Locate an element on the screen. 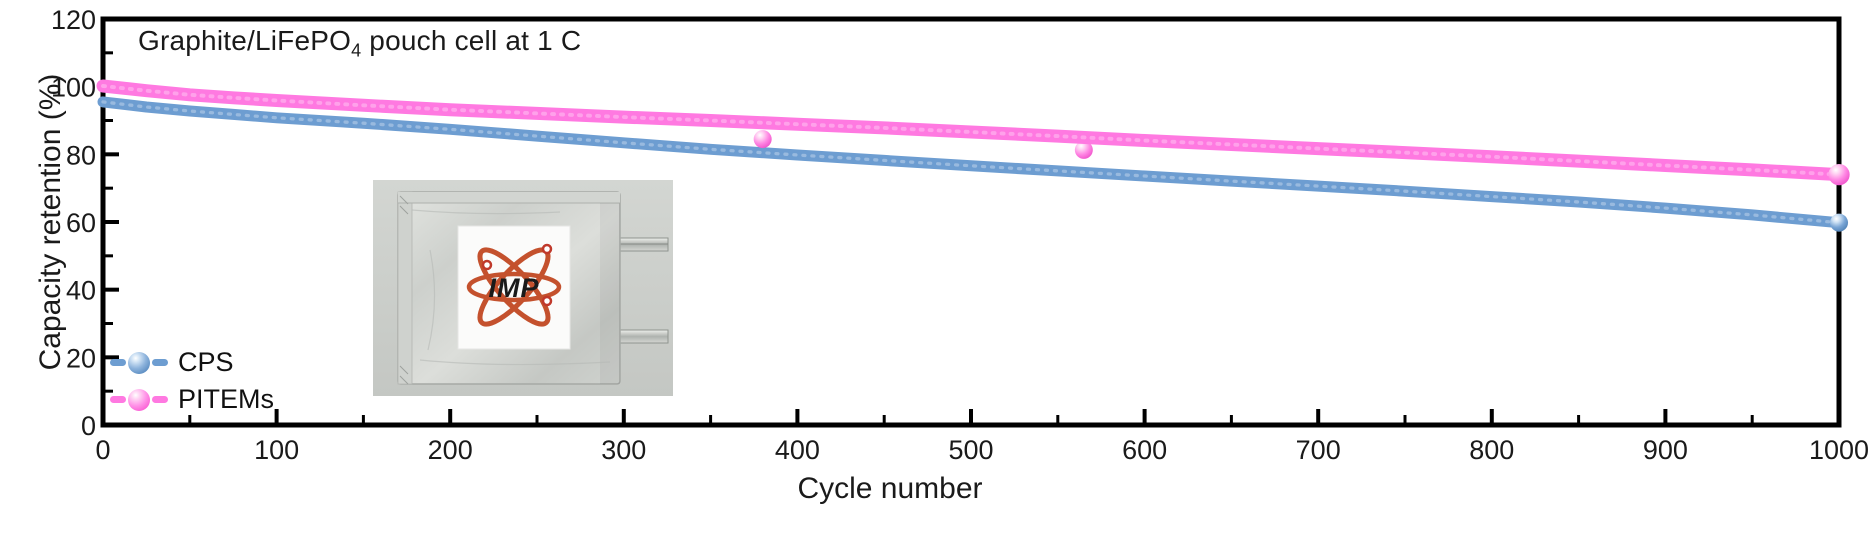 This screenshot has width=1873, height=534. legend-label-cps: CPS is located at coordinates (206, 362).